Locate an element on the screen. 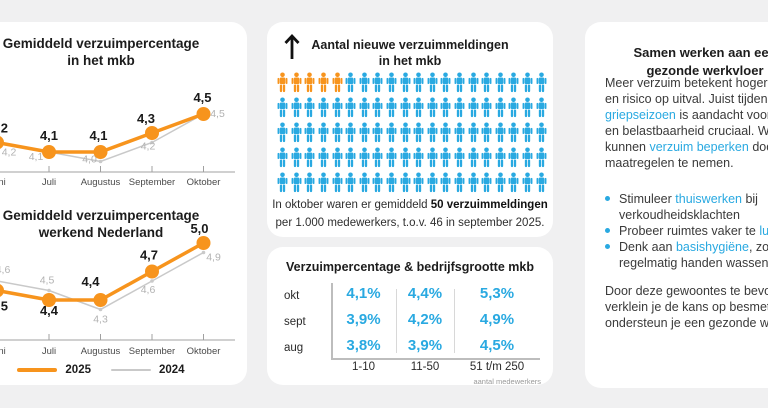 Image resolution: width=768 pixels, height=408 pixels. up-arrow-icon is located at coordinates (292, 49).